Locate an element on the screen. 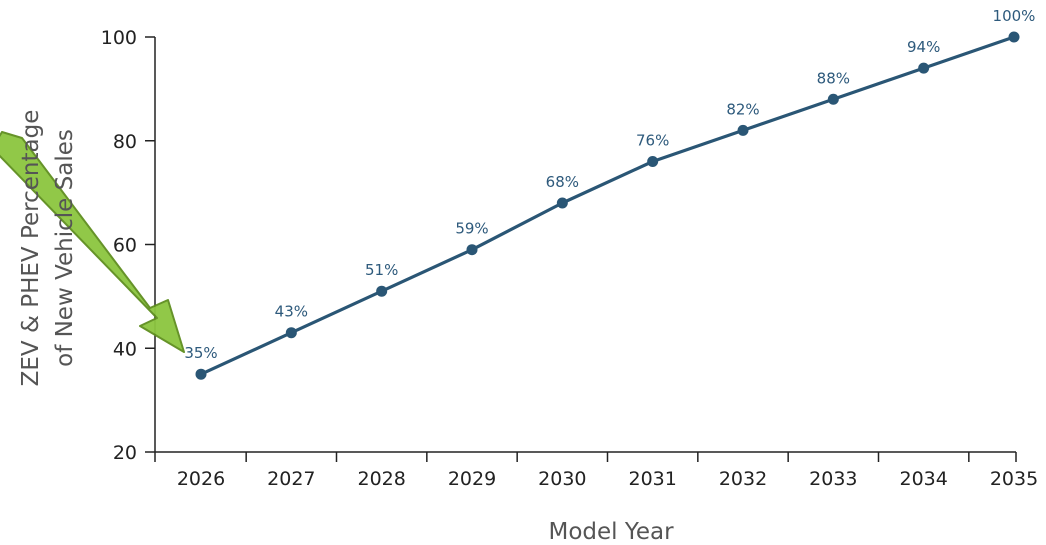 This screenshot has width=1046, height=545. y-tick-label: 40 is located at coordinates (125, 349).